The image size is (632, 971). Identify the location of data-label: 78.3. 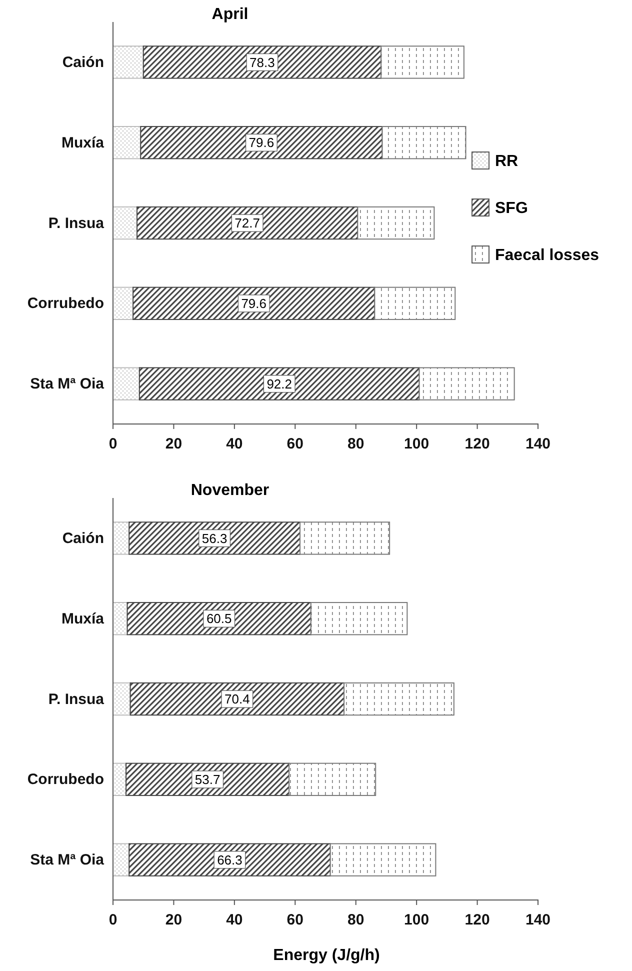
(262, 62).